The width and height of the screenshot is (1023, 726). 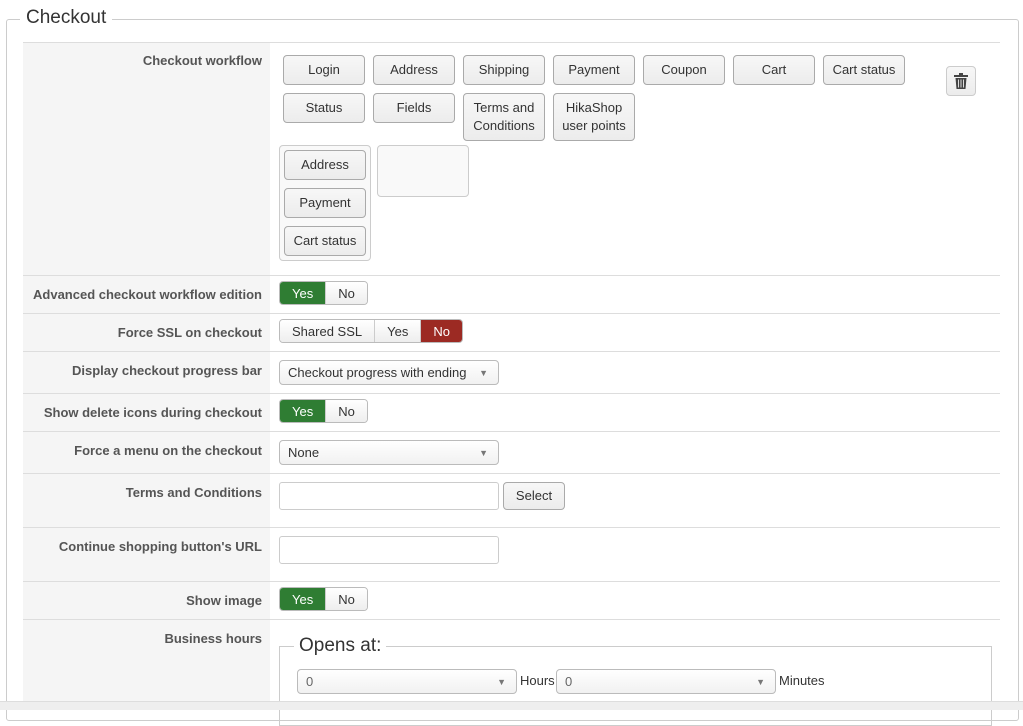 I want to click on ssl-toggle: Shared SSL Yes No, so click(x=371, y=331).